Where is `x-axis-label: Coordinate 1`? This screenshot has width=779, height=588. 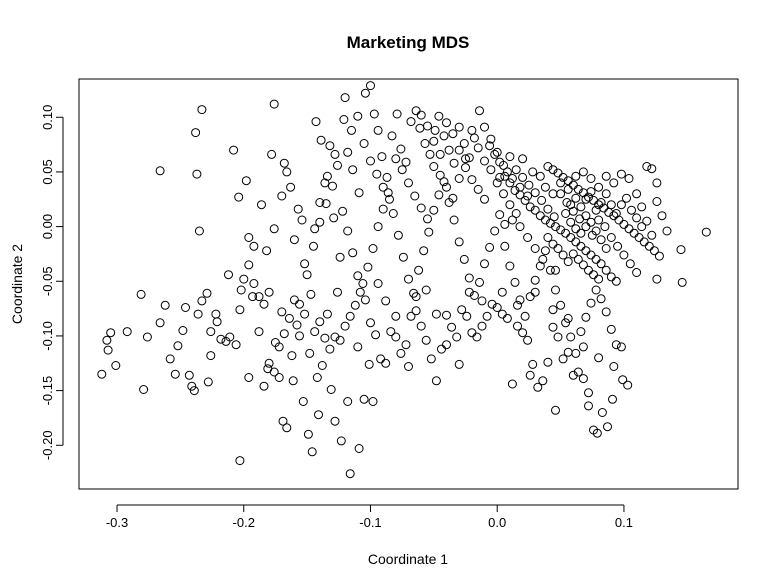
x-axis-label: Coordinate 1 is located at coordinates (408, 559).